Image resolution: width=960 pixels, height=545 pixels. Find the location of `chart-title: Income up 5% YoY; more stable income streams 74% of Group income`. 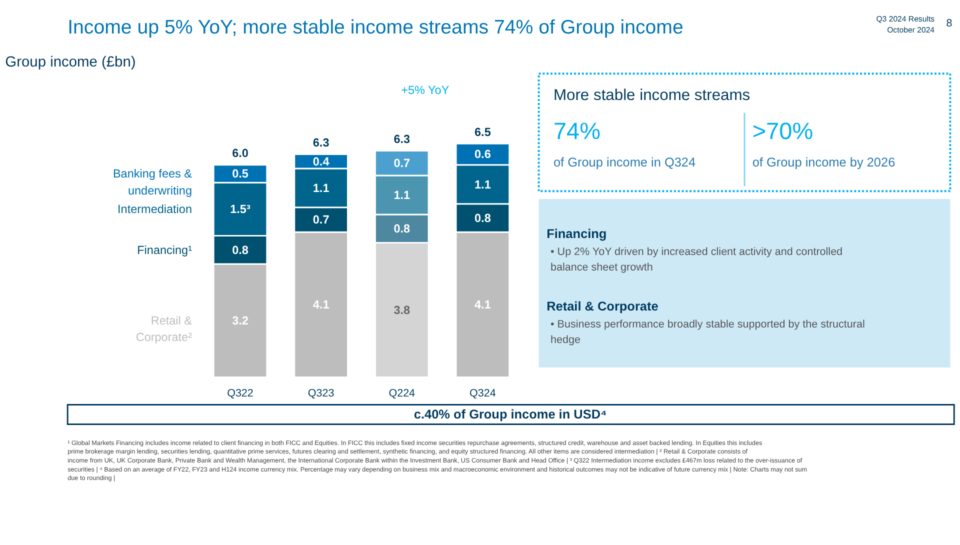

chart-title: Income up 5% YoY; more stable income streams 74% of Group income is located at coordinates (376, 27).